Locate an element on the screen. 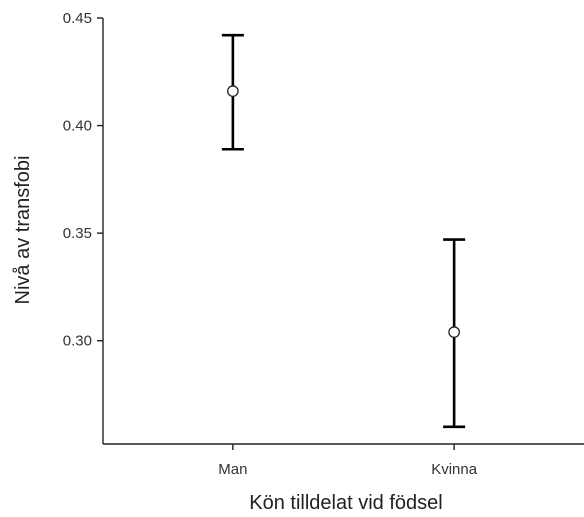  mean-point-man is located at coordinates (233, 91).